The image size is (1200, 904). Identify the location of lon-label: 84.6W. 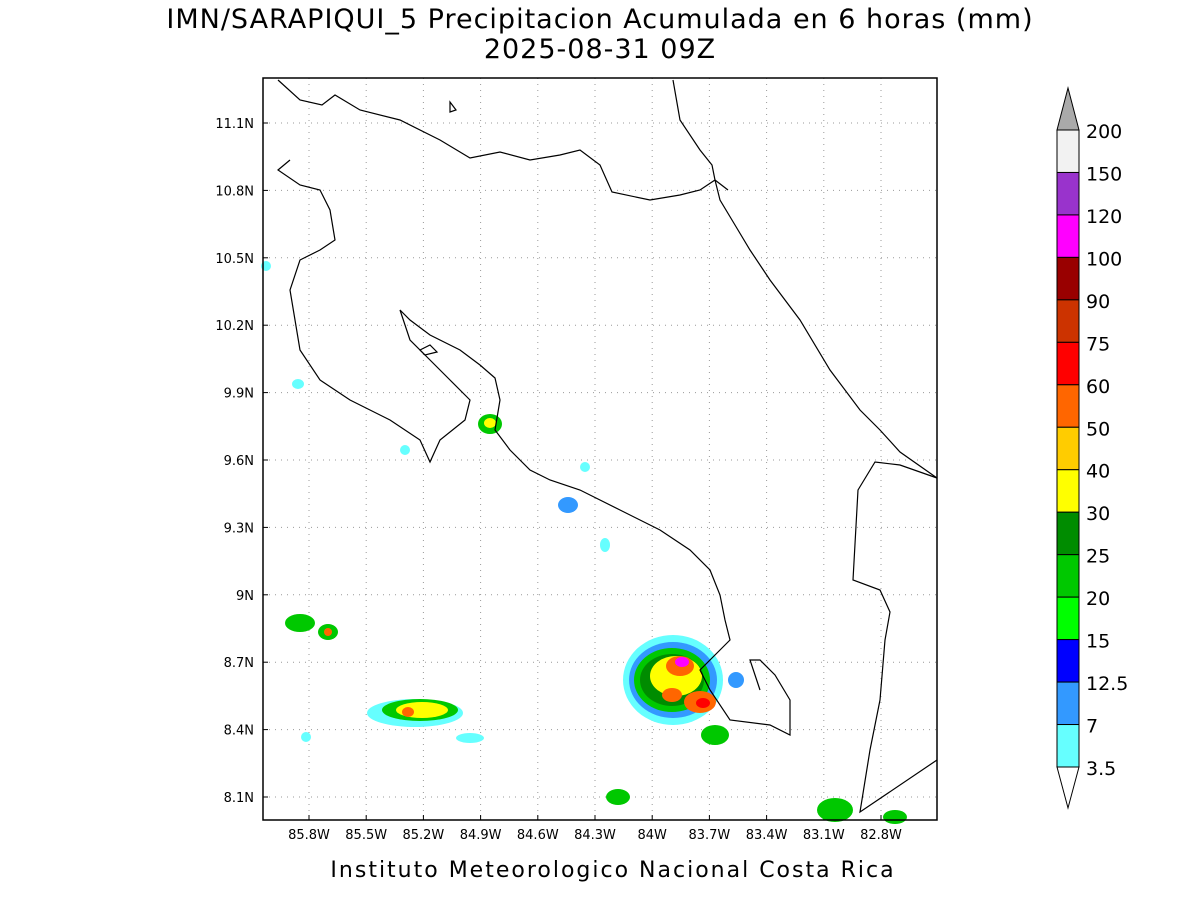
(538, 835).